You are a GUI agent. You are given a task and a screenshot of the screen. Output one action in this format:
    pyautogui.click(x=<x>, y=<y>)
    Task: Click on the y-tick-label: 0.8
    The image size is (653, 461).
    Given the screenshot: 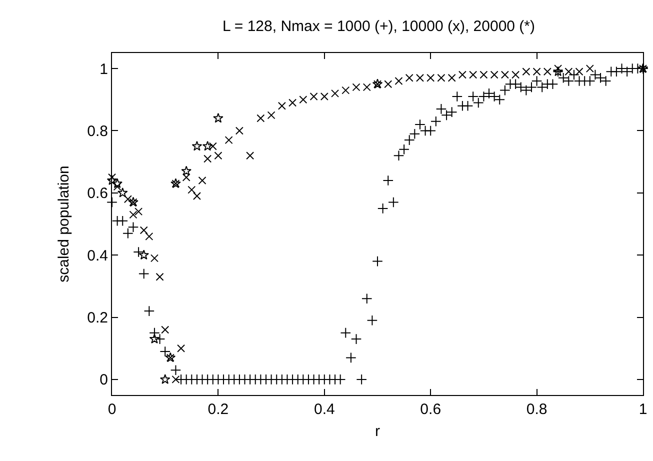 What is the action you would take?
    pyautogui.click(x=97, y=131)
    